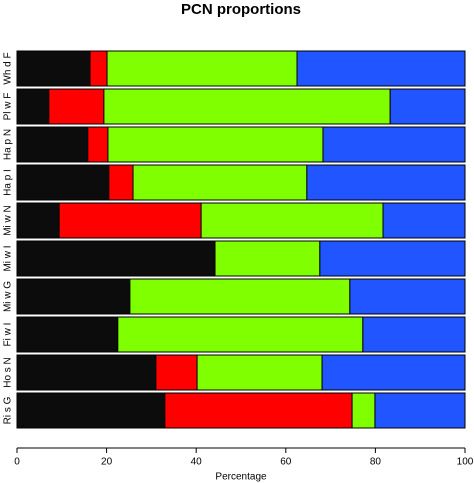 The image size is (474, 483). I want to click on y-tick-label: Ha p I, so click(8, 182).